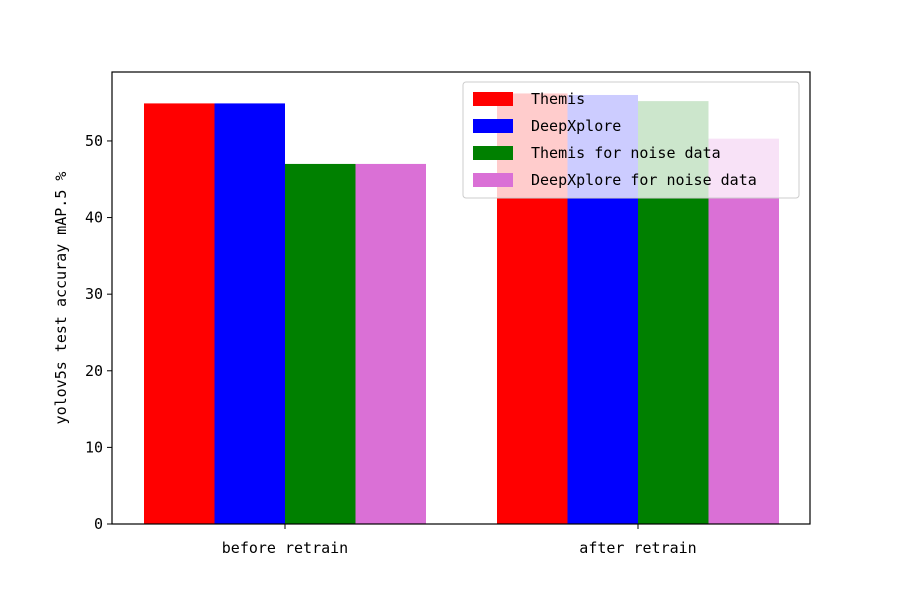  I want to click on legend-swatch-themis-for-noise-data, so click(493, 153).